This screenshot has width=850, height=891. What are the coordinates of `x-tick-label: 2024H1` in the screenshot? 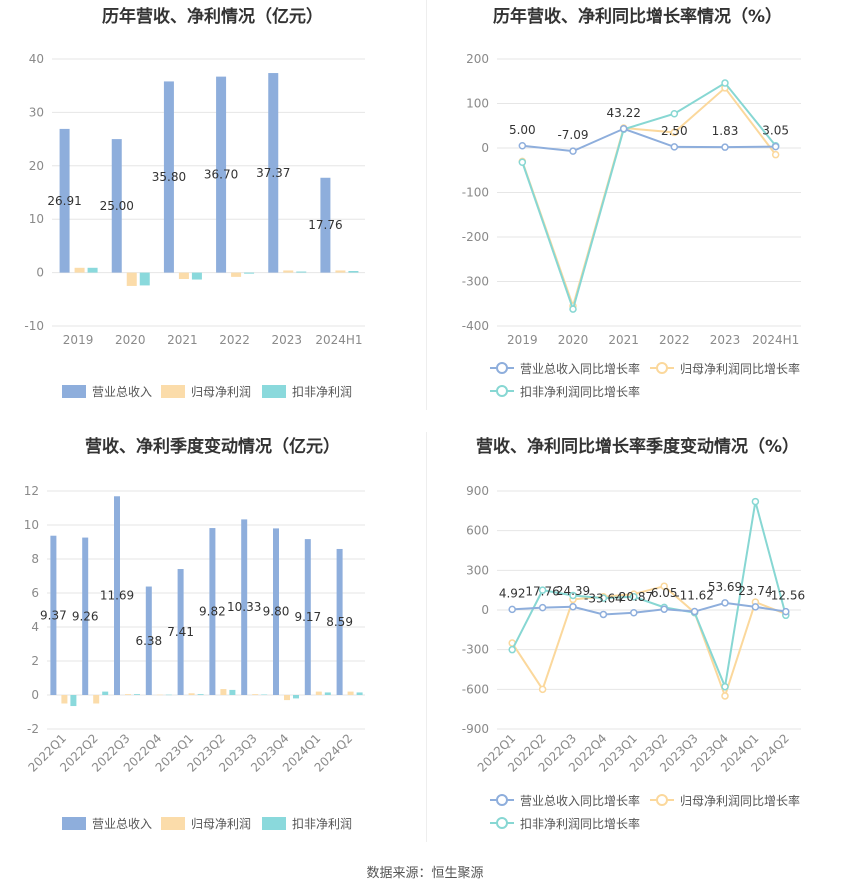 It's located at (338, 340).